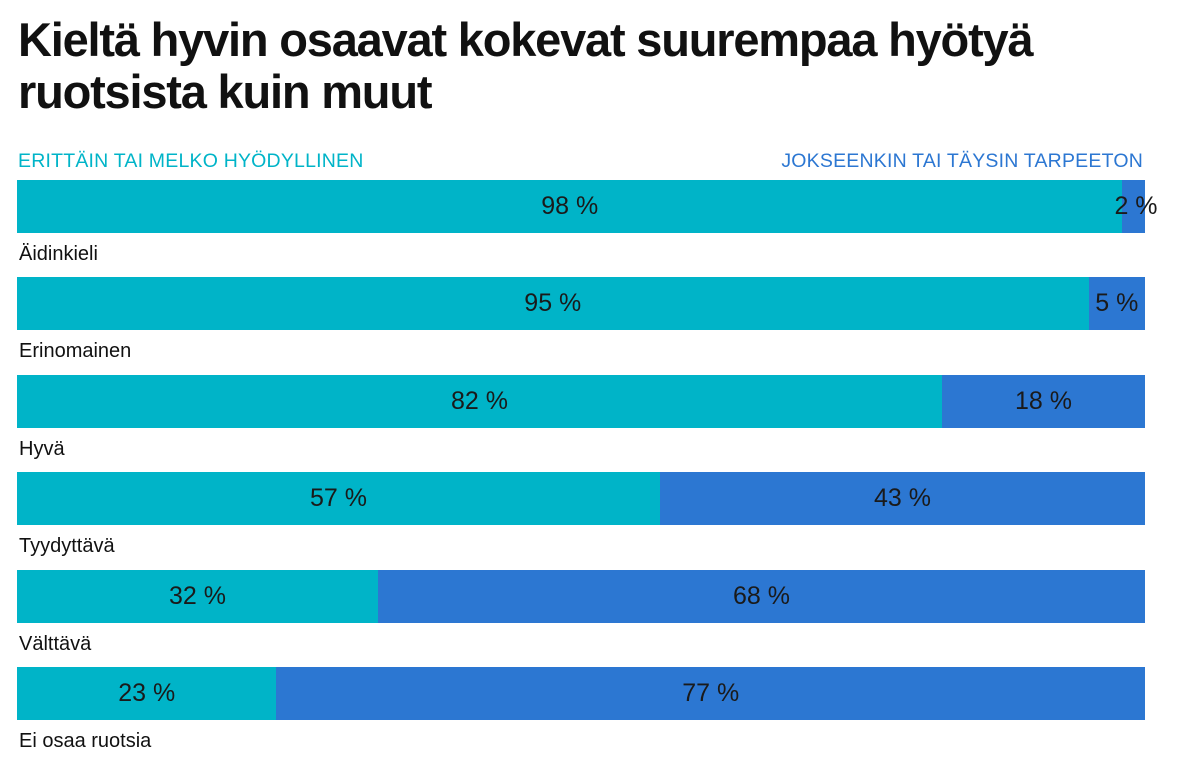  Describe the element at coordinates (581, 498) in the screenshot. I see `bar-row: 57 % 43 %` at that location.